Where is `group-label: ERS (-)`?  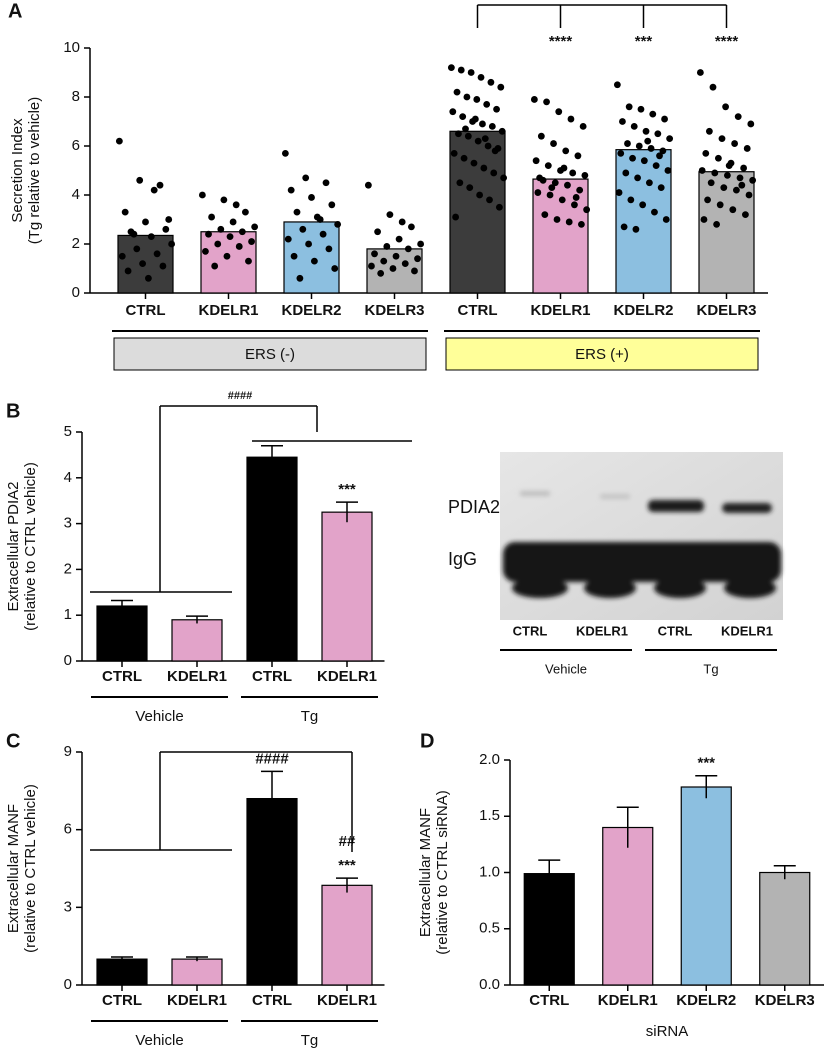
group-label: ERS (-) is located at coordinates (270, 354).